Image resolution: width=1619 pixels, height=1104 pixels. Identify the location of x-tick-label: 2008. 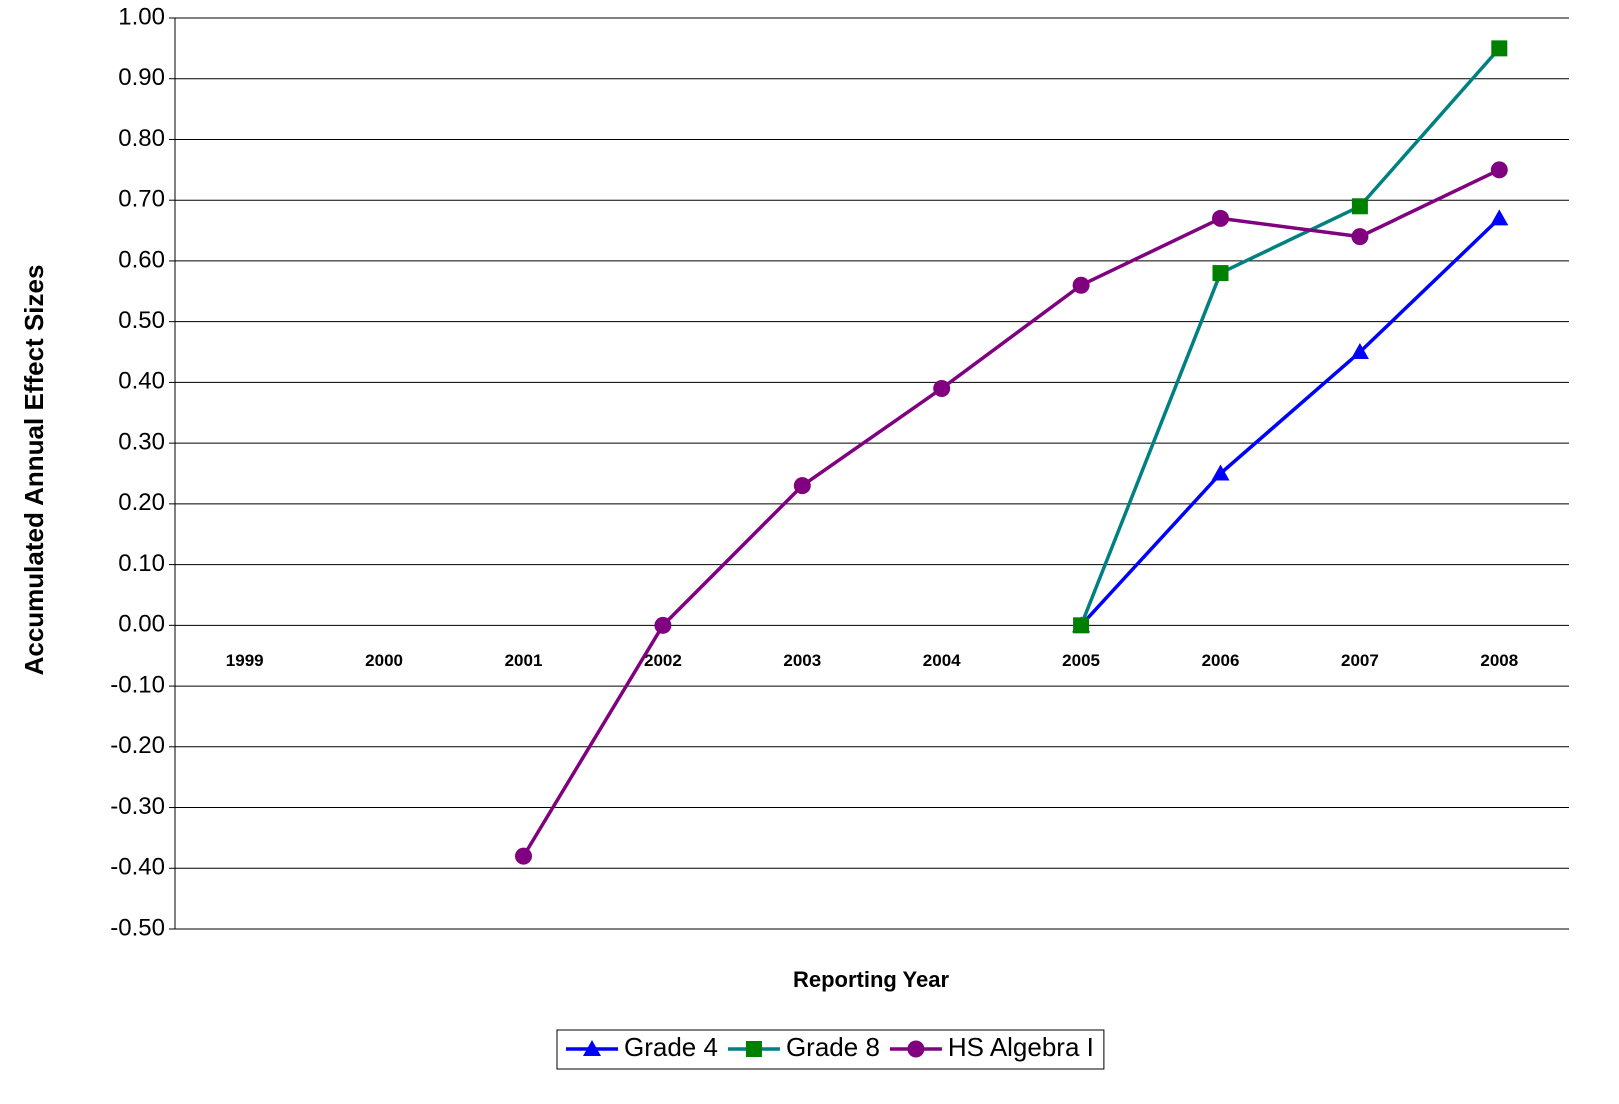
(1499, 660).